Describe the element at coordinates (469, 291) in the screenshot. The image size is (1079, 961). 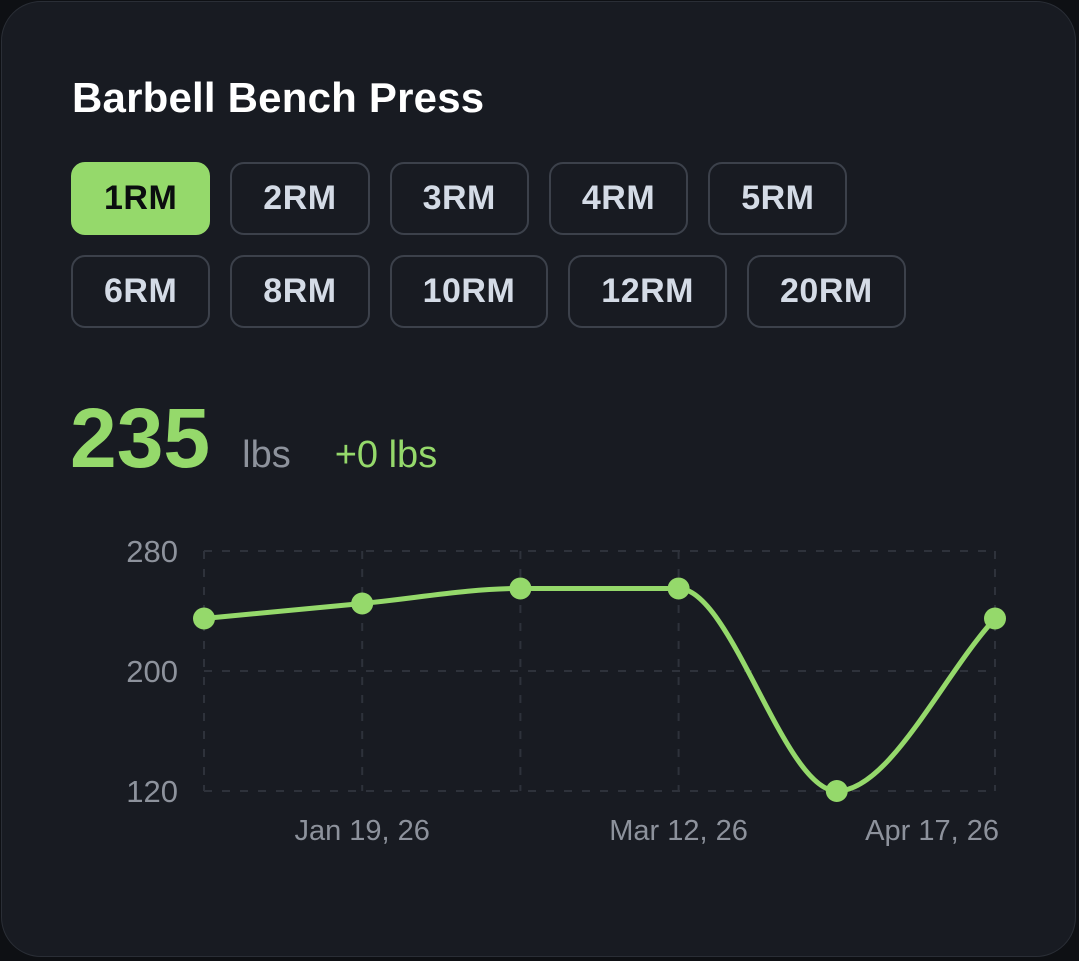
I see `rm-option-10rm: 10RM` at that location.